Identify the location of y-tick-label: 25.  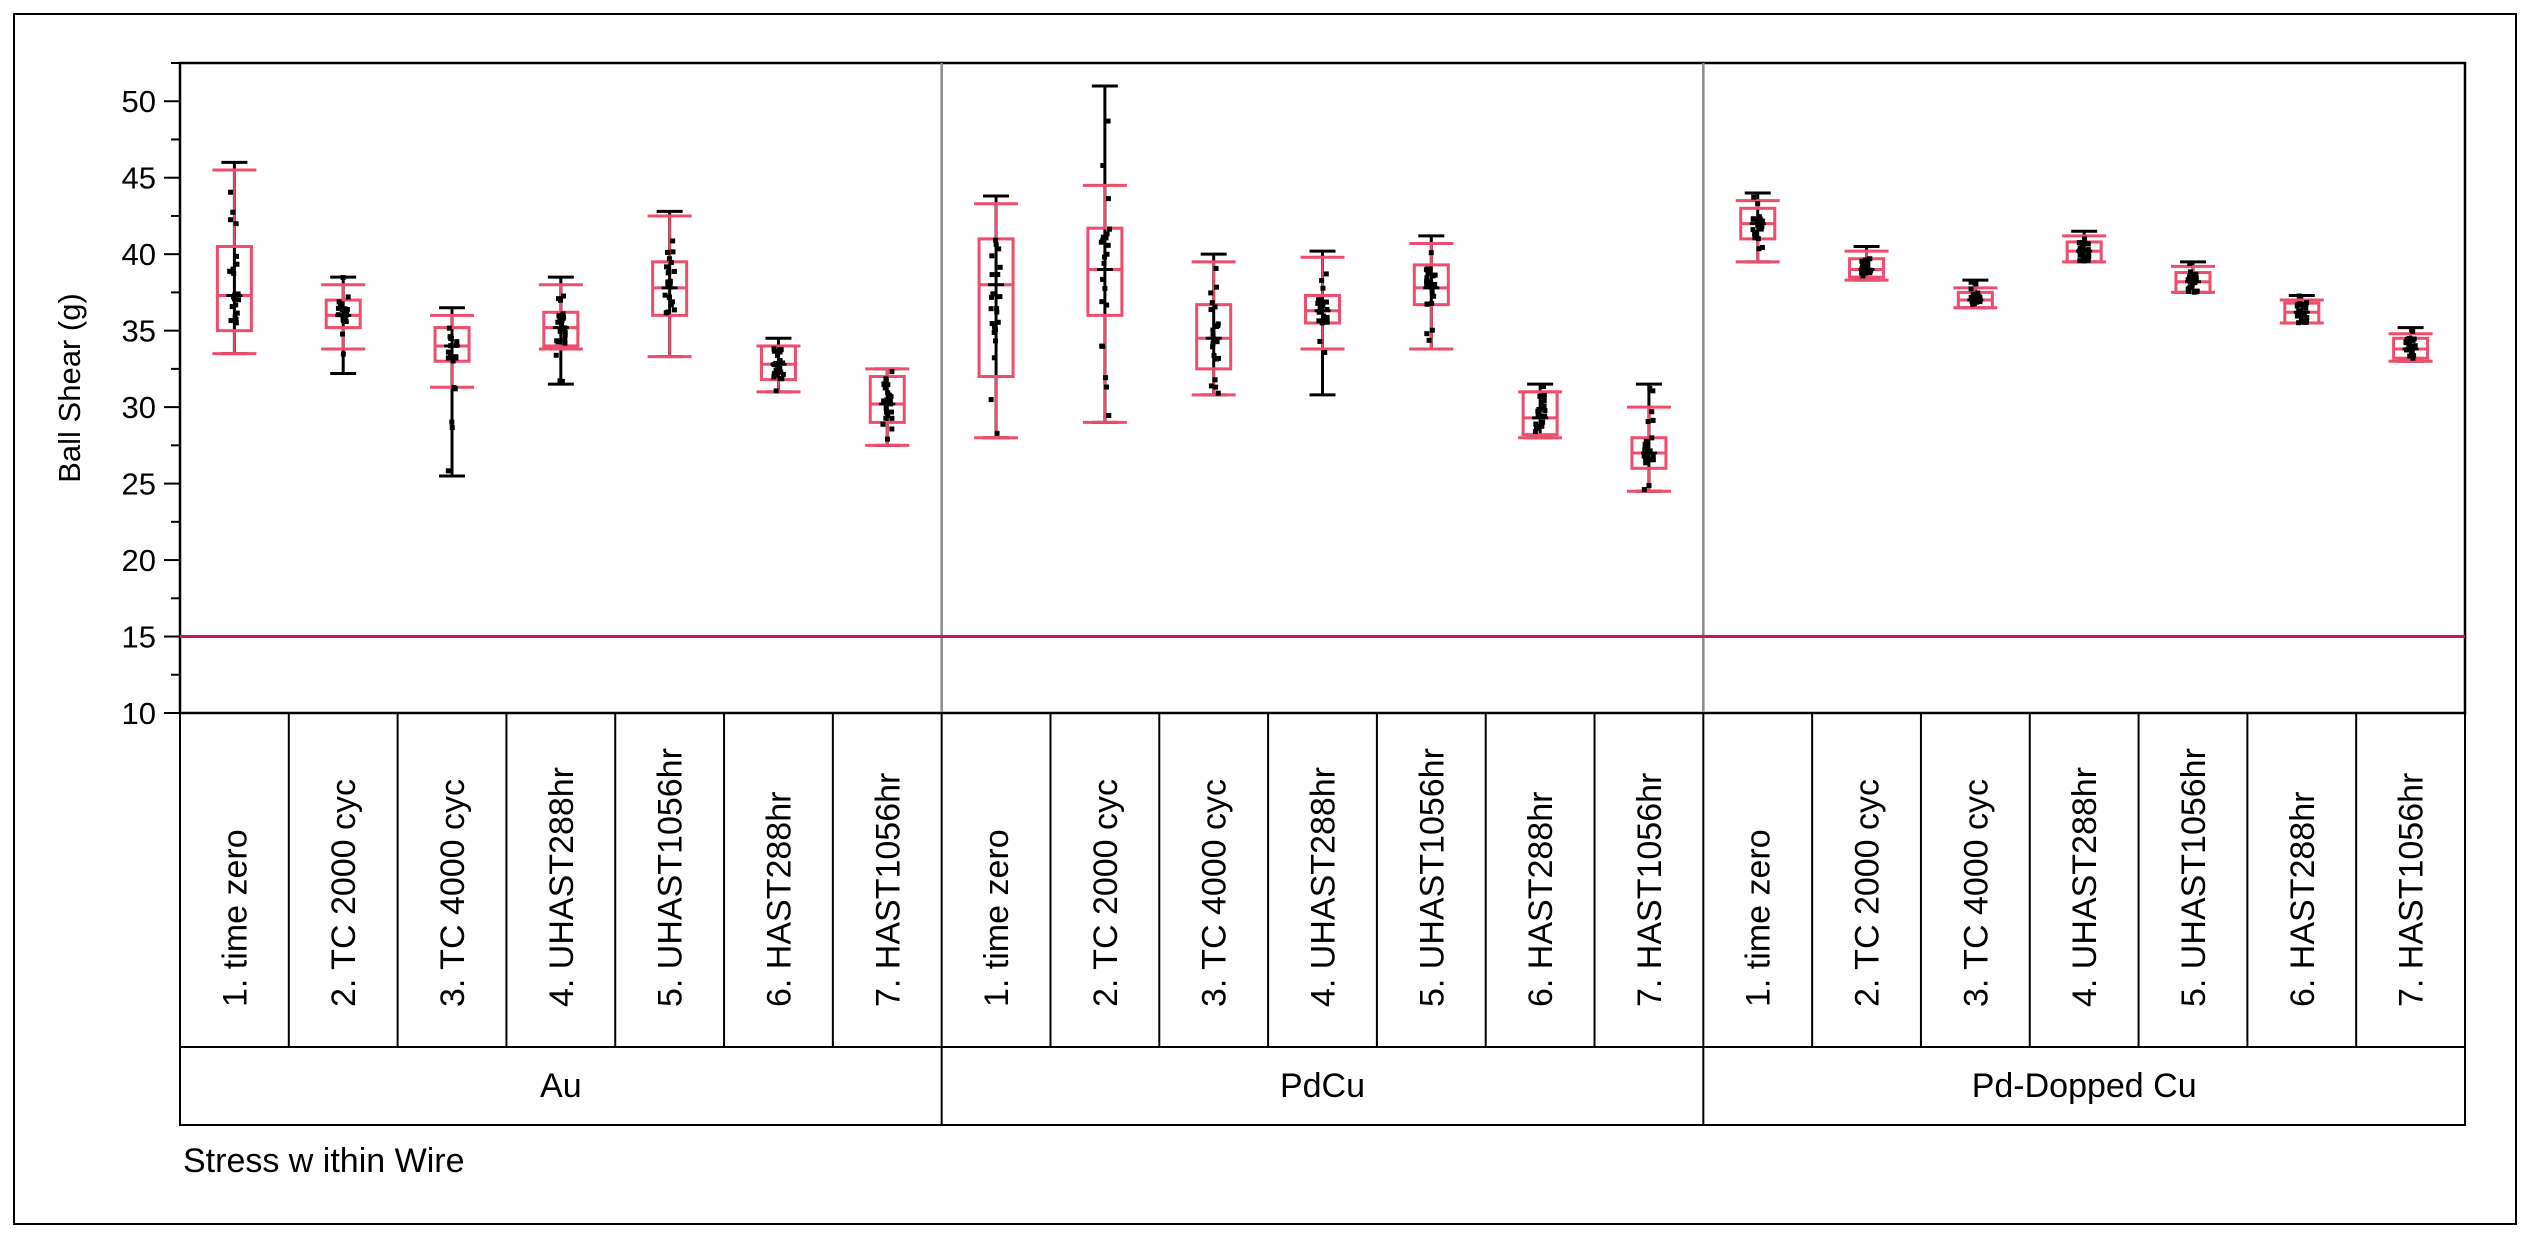
(139, 484).